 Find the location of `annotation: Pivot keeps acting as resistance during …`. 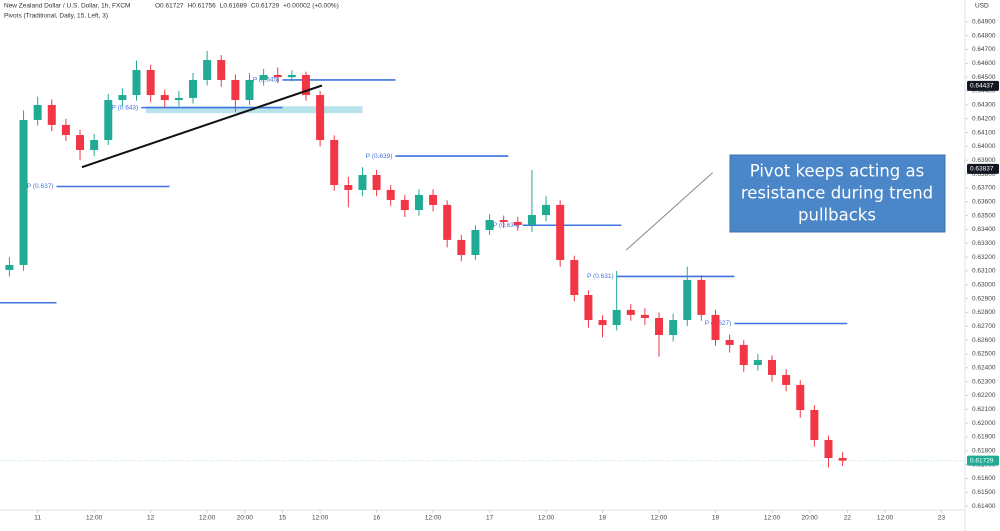

annotation: Pivot keeps acting as resistance during … is located at coordinates (837, 193).